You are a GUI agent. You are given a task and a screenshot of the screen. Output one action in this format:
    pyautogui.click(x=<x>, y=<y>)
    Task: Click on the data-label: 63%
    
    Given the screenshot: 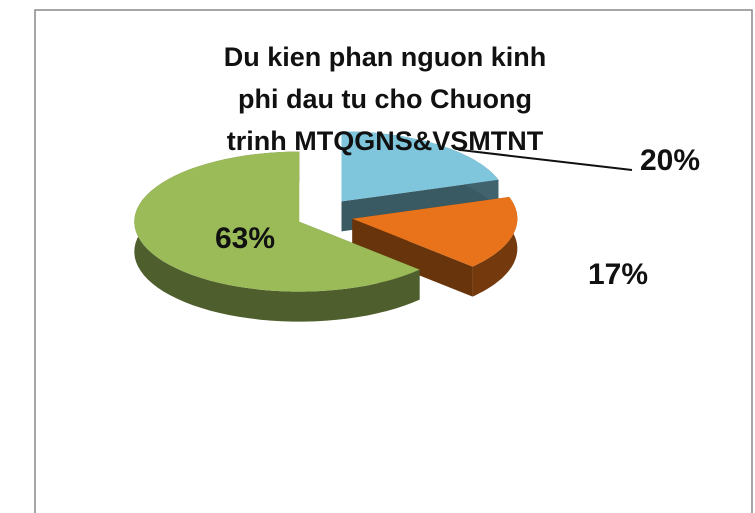 What is the action you would take?
    pyautogui.click(x=245, y=238)
    